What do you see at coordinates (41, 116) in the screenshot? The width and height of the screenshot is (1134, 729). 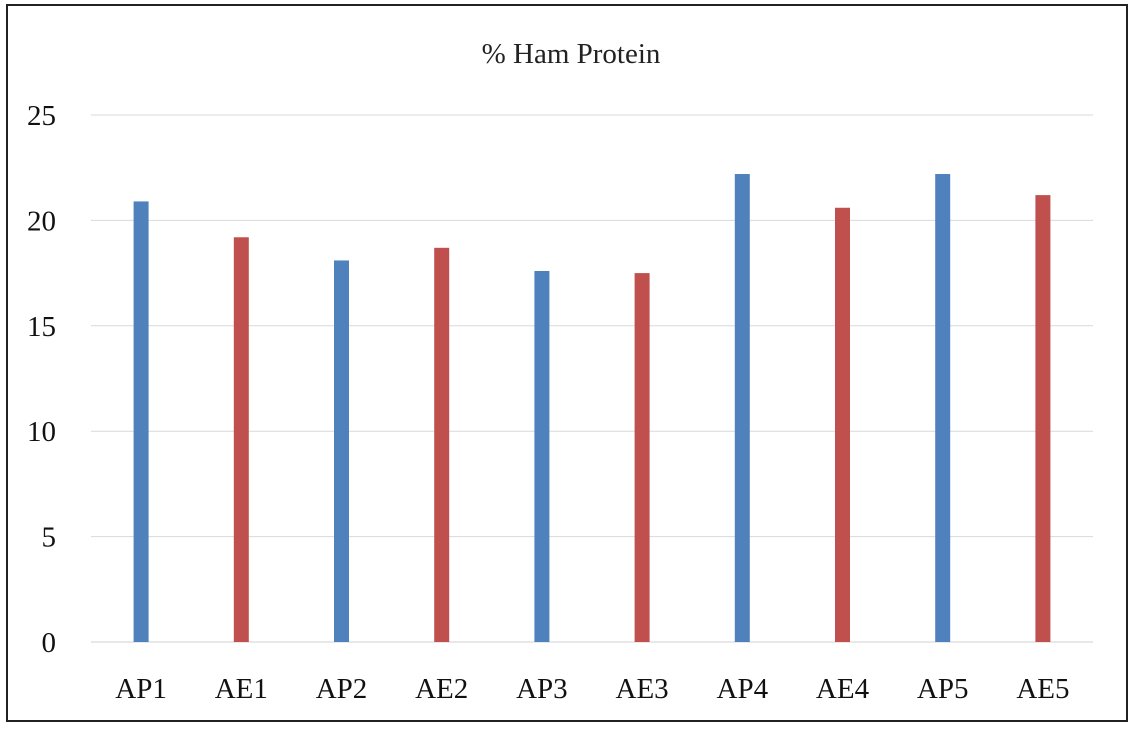 I see `y-tick-label: 25` at bounding box center [41, 116].